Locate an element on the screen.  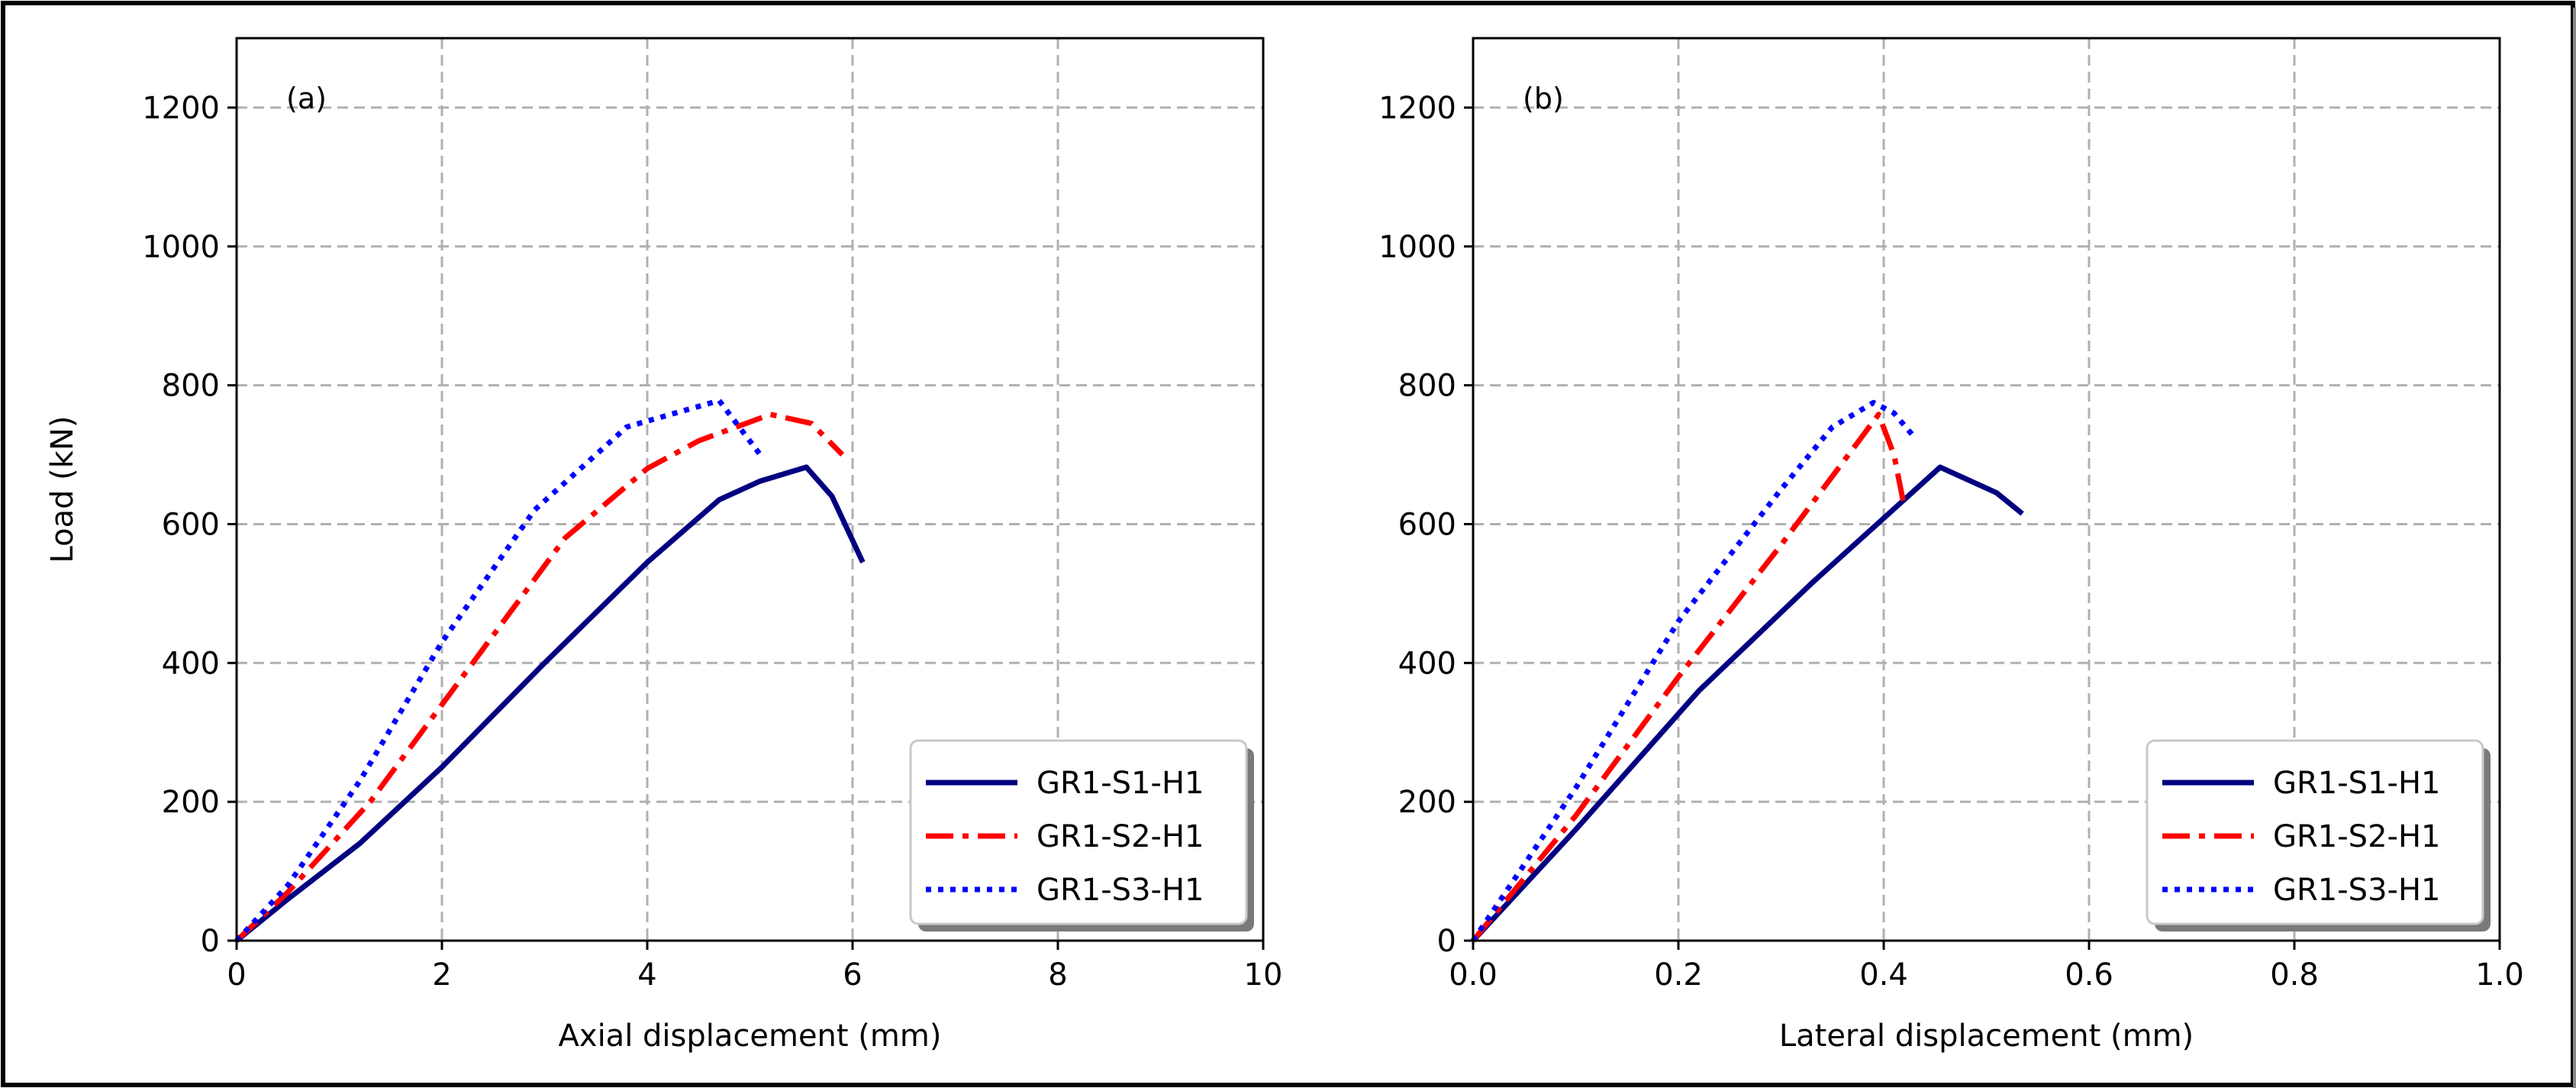
x-tick-label: 2 is located at coordinates (441, 975).